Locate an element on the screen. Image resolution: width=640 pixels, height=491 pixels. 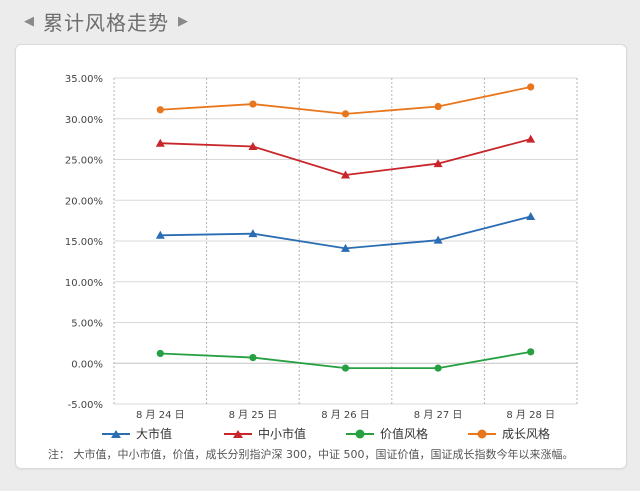
legend-item: 中小市值 is located at coordinates (285, 433).